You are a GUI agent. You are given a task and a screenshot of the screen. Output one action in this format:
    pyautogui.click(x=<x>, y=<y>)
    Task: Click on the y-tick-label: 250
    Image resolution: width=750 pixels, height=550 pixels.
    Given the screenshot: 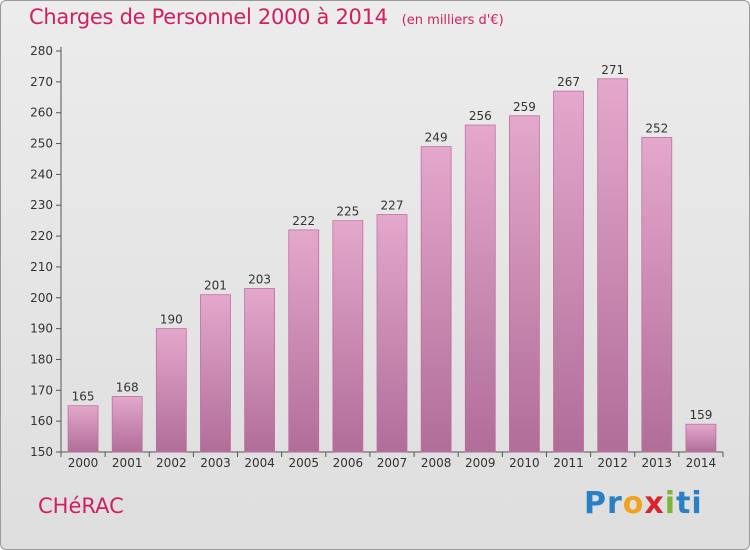 What is the action you would take?
    pyautogui.click(x=41, y=144)
    